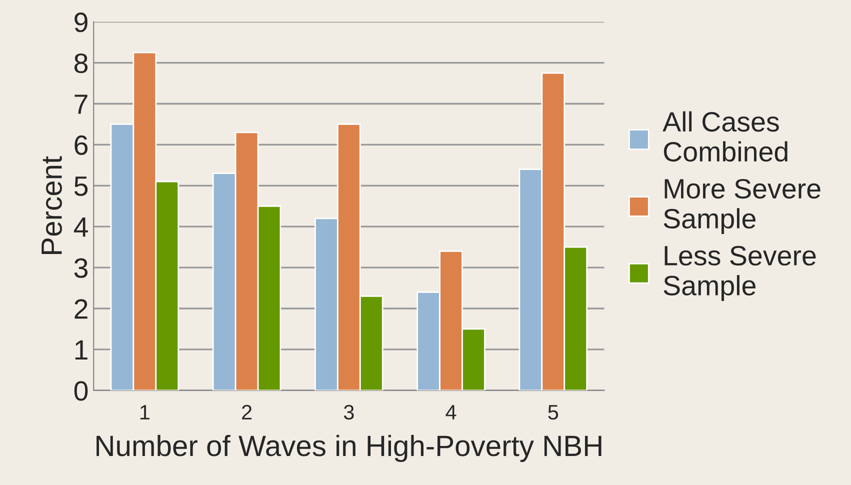 This screenshot has height=485, width=851. I want to click on y-tick-label: 9, so click(81, 22).